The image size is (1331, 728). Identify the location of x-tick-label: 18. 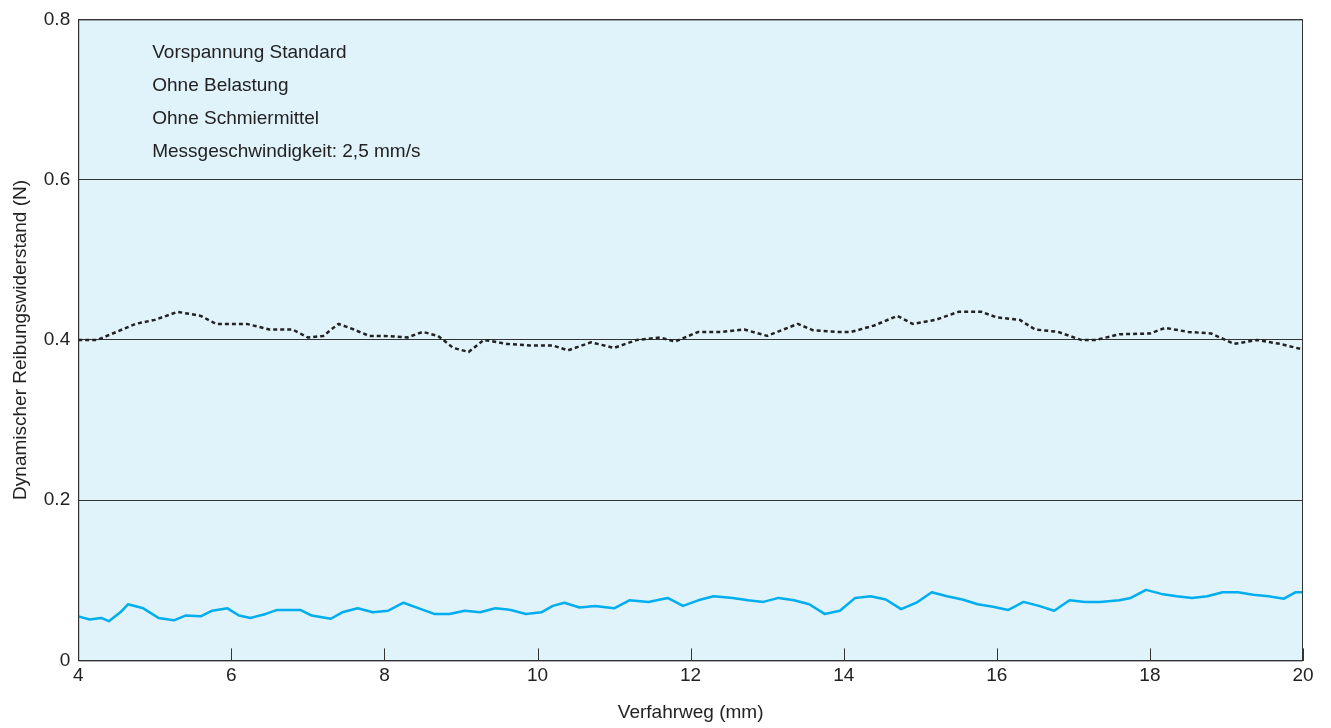
(1150, 675).